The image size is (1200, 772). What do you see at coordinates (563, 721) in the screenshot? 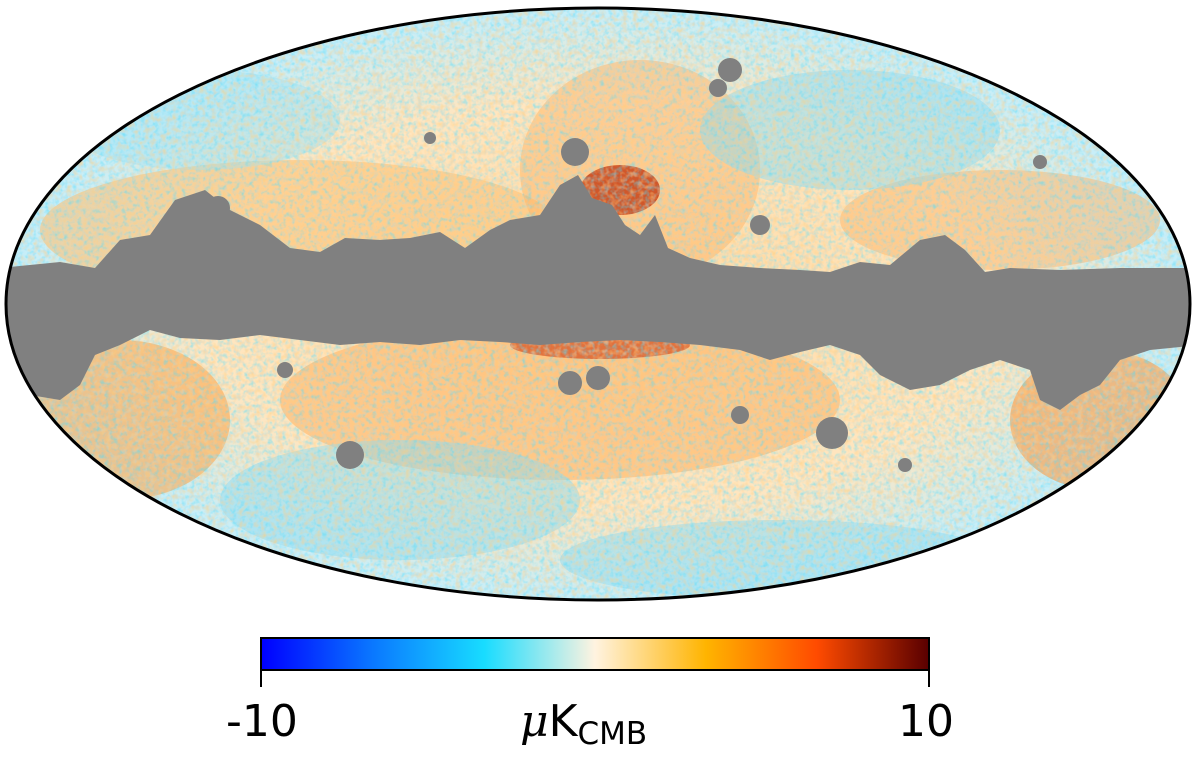
I see `unit-main: K` at bounding box center [563, 721].